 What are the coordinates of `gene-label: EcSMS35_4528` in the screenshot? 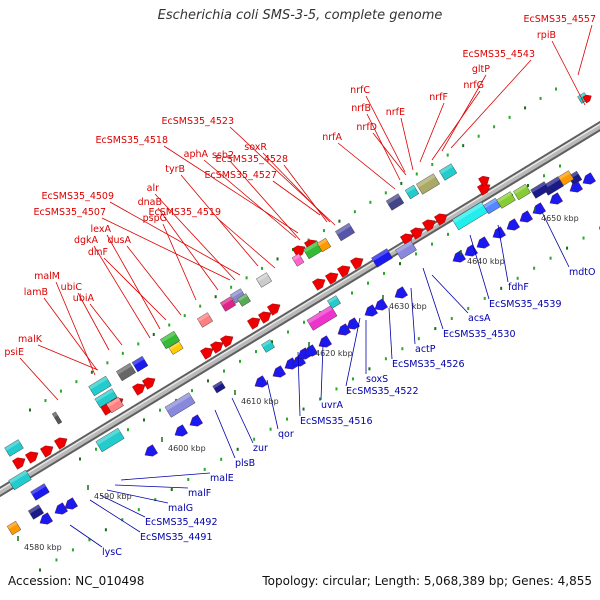 It's located at (252, 159).